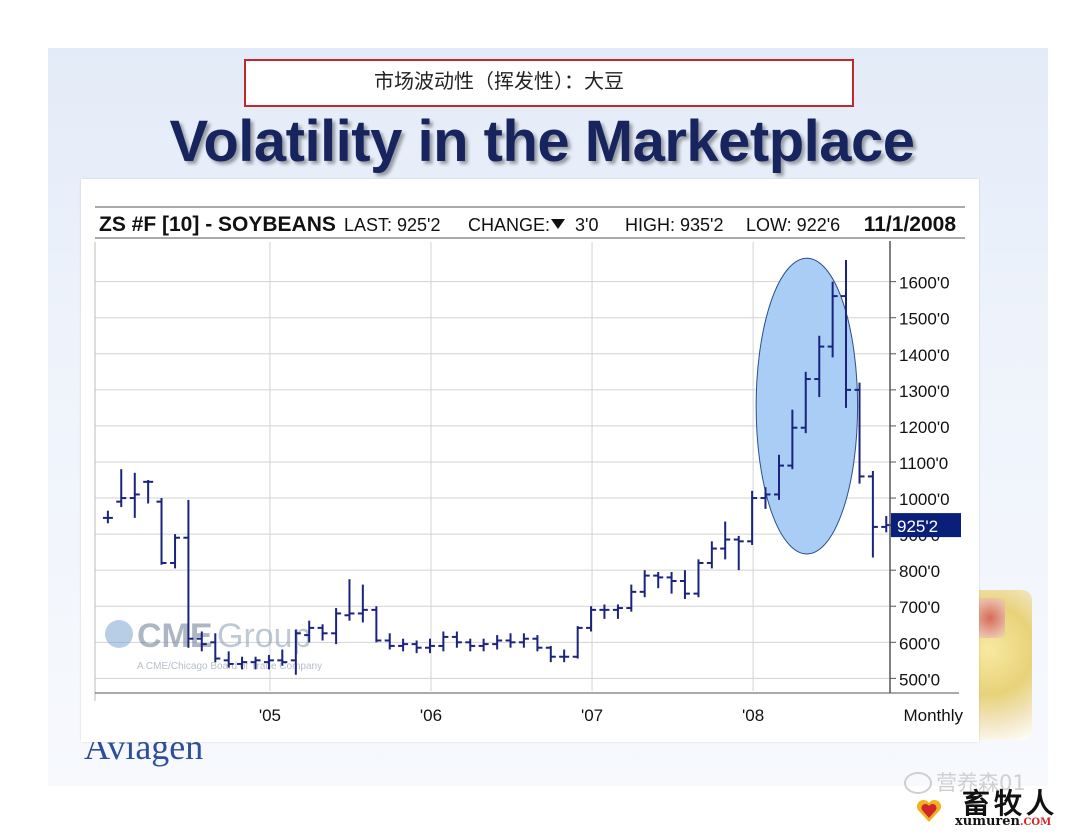  Describe the element at coordinates (392, 225) in the screenshot. I see `chart-last: LAST: 925'2` at that location.